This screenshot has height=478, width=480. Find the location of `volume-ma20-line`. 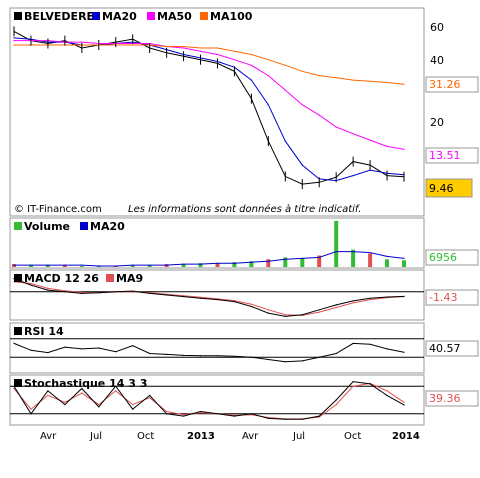

volume-ma20-line is located at coordinates (209, 259).